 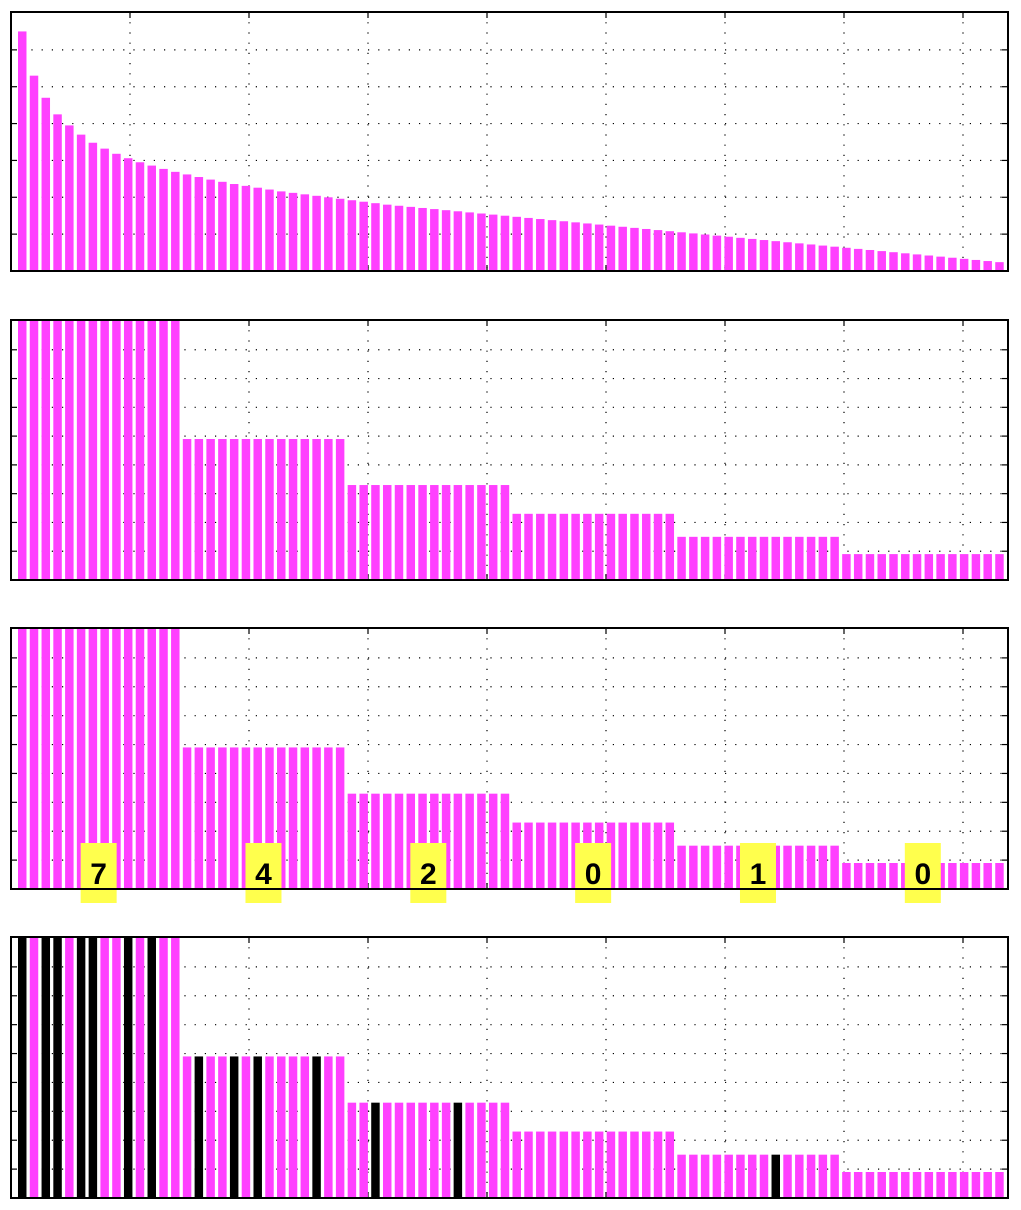 I want to click on annotation-box, so click(x=593, y=873).